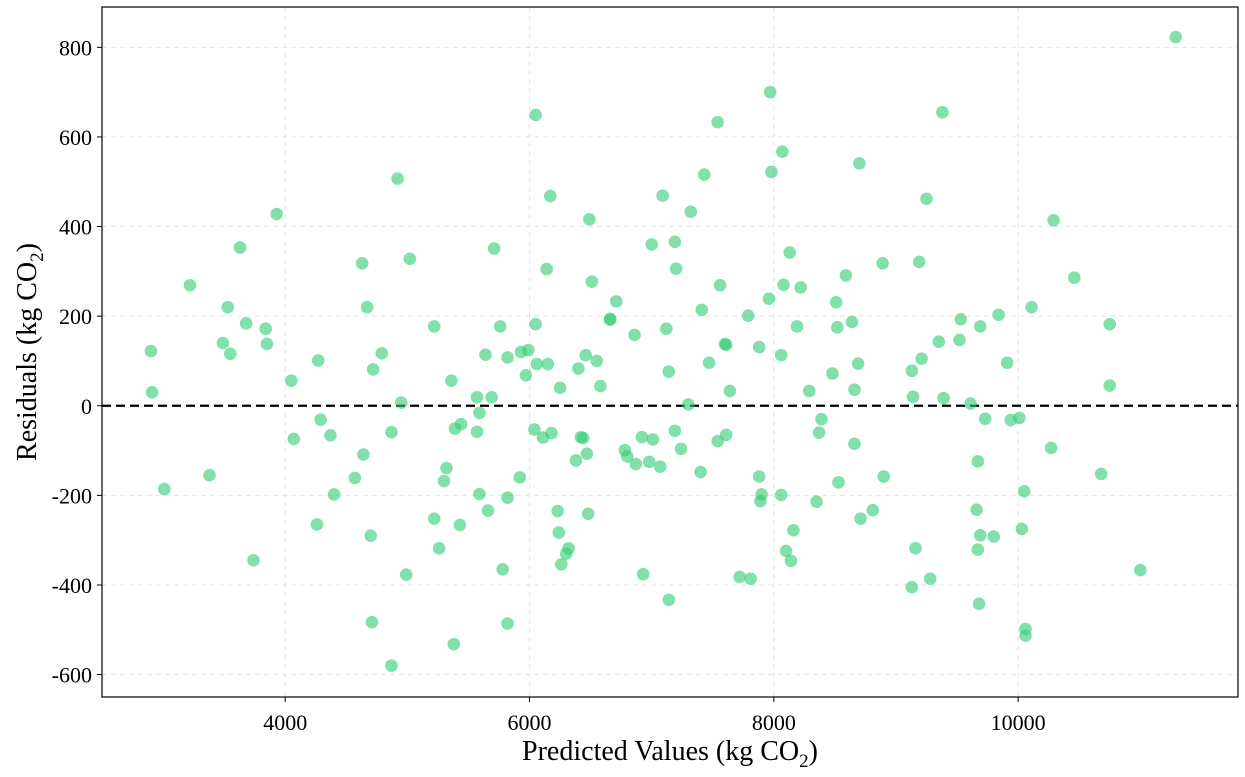 This screenshot has width=1245, height=777. What do you see at coordinates (72, 585) in the screenshot?
I see `y-tick-label: -400` at bounding box center [72, 585].